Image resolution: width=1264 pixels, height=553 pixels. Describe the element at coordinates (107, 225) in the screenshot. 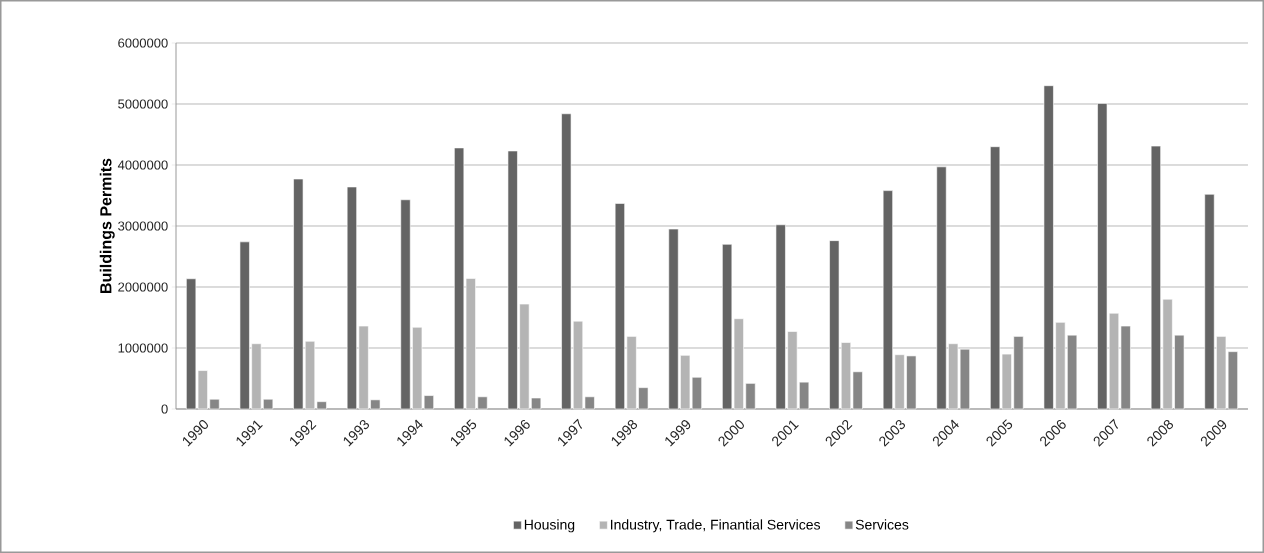

I see `y-axis-title: Buildings Permits` at that location.